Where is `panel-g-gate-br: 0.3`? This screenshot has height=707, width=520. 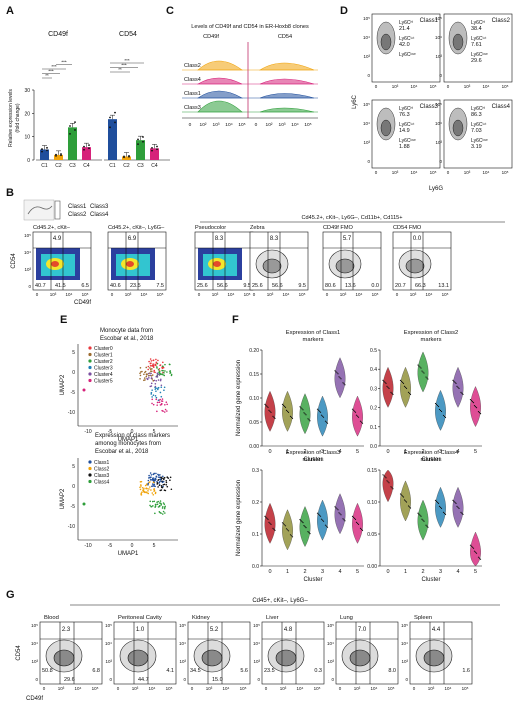
panel-g-gate-br: 0.3 is located at coordinates (318, 671).